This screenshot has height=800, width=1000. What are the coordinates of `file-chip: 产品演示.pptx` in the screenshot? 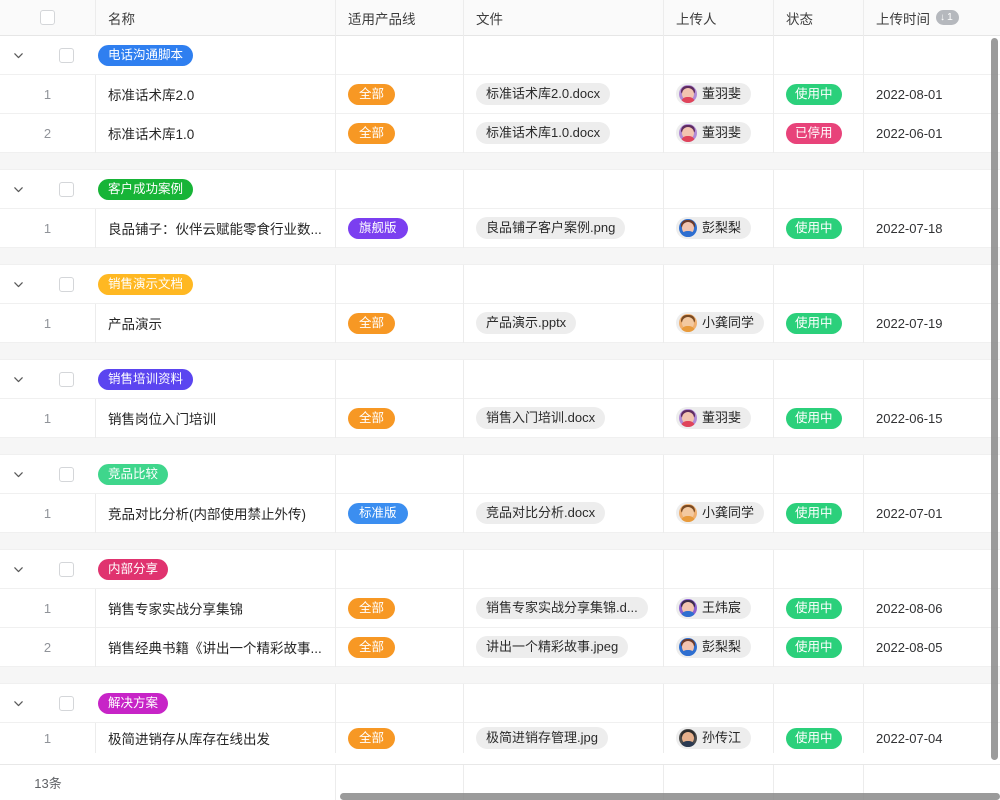 It's located at (526, 323).